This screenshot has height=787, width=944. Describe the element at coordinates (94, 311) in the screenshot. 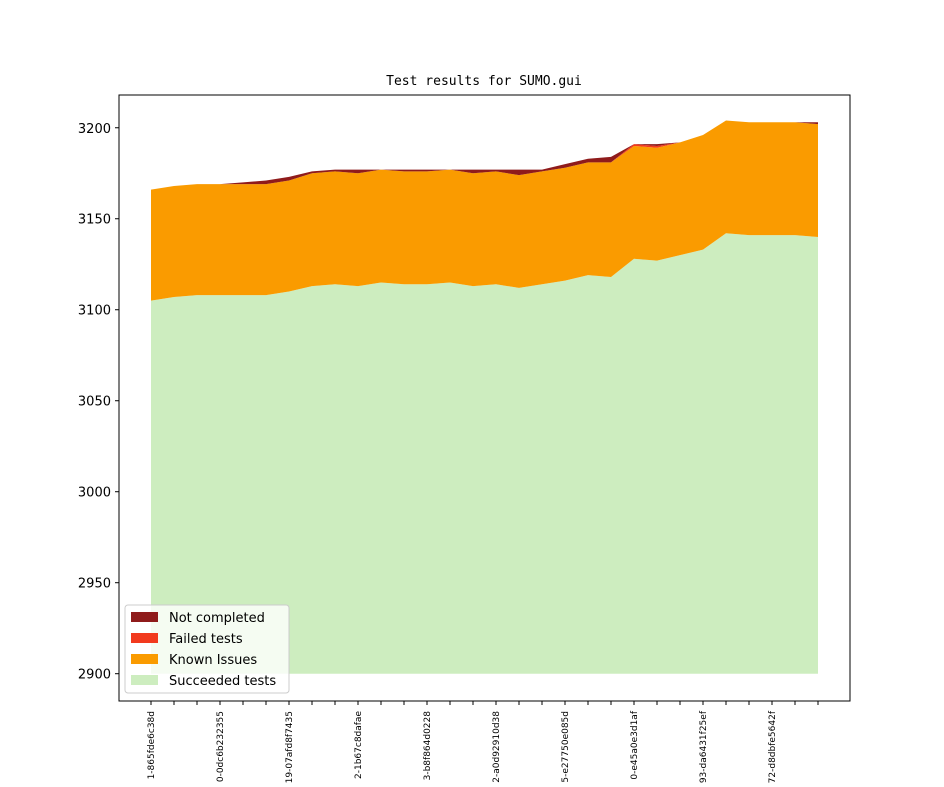

I see `y-tick-label: 3100` at that location.